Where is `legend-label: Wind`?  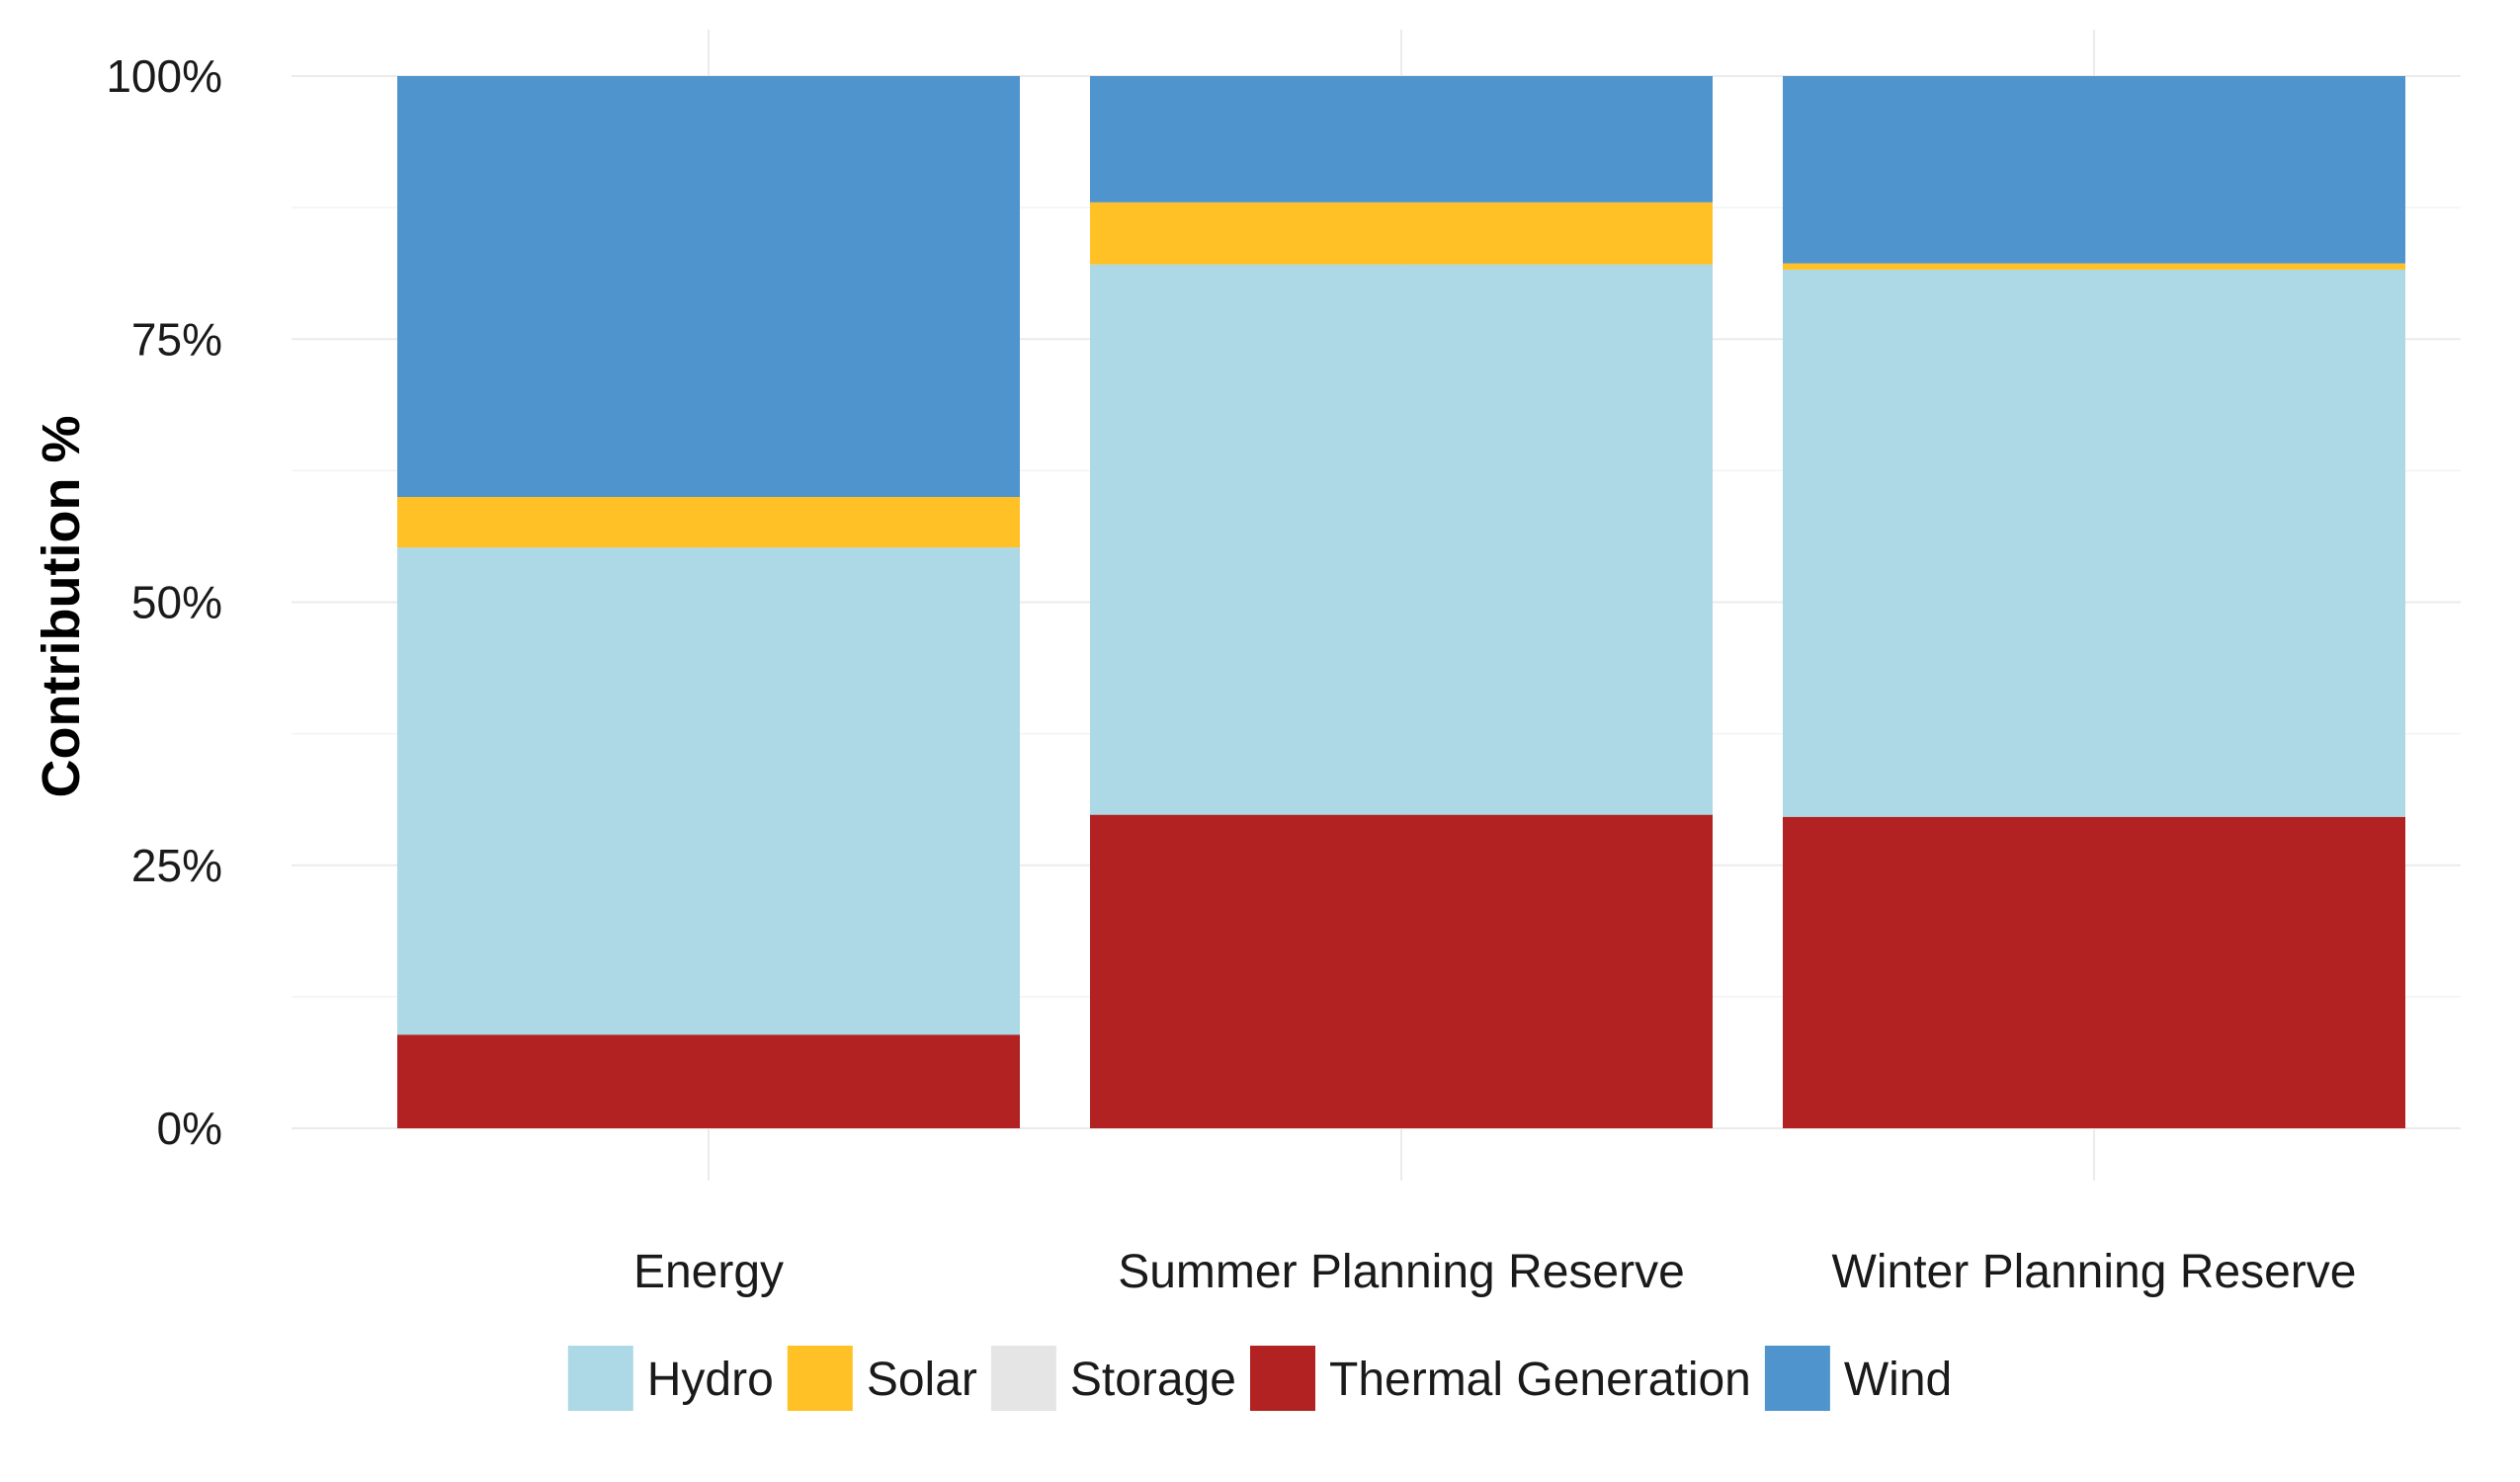 legend-label: Wind is located at coordinates (1898, 1380).